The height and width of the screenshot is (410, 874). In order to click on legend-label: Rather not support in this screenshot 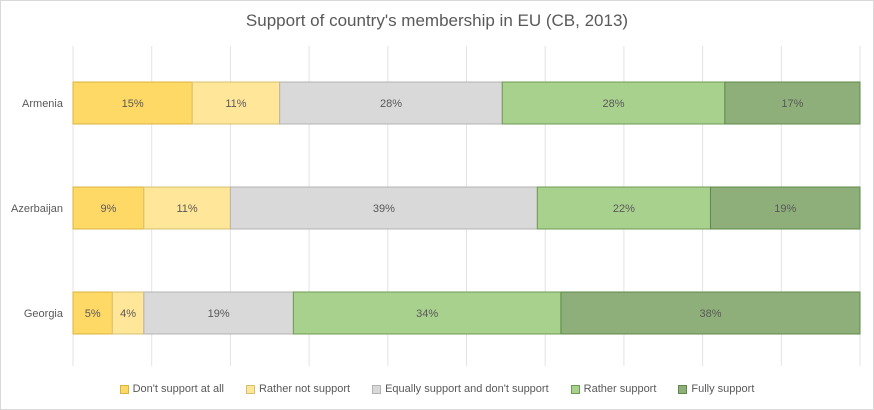, I will do `click(304, 389)`.